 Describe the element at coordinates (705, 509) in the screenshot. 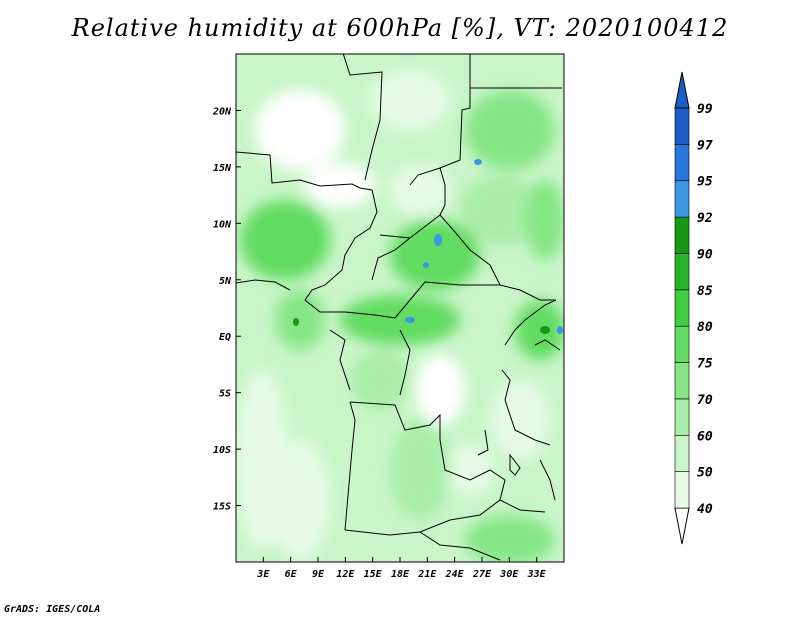

I see `colorbar-level-label: 40` at that location.